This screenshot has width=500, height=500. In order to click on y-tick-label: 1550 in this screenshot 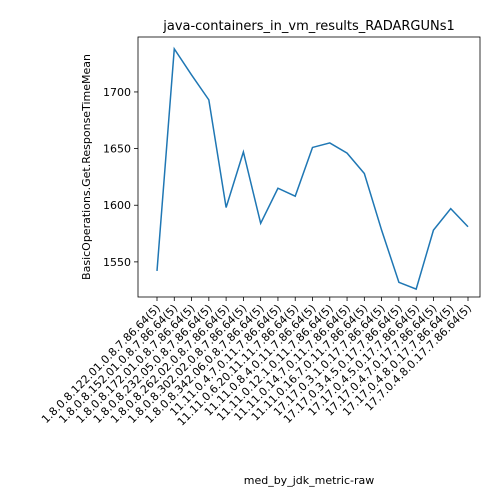, I will do `click(117, 262)`.